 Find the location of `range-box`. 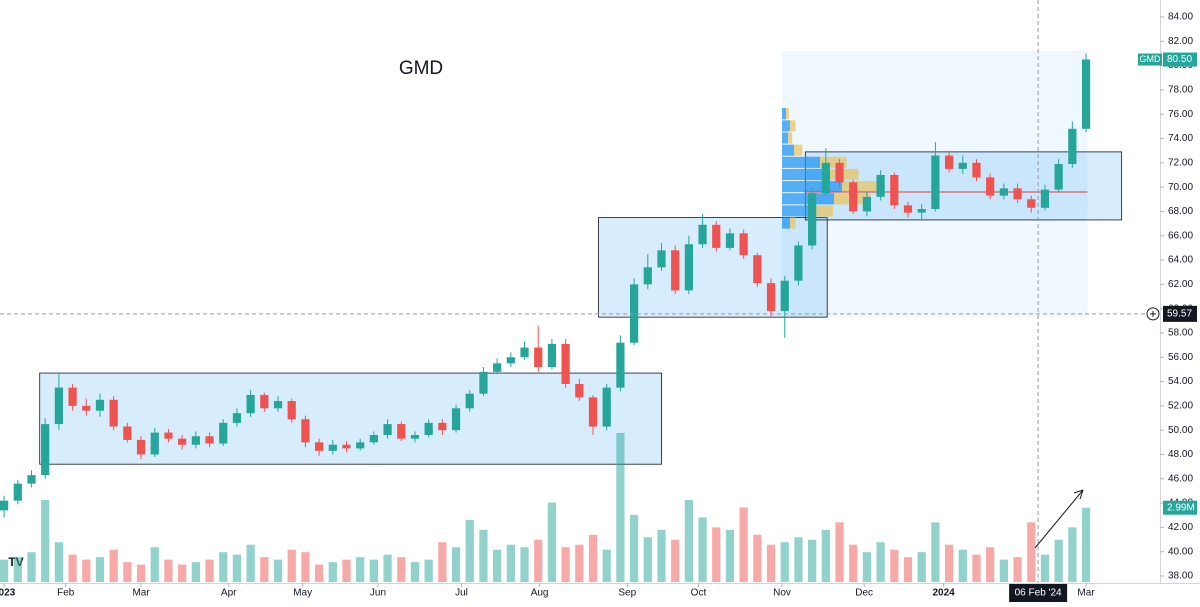

range-box is located at coordinates (350, 418).